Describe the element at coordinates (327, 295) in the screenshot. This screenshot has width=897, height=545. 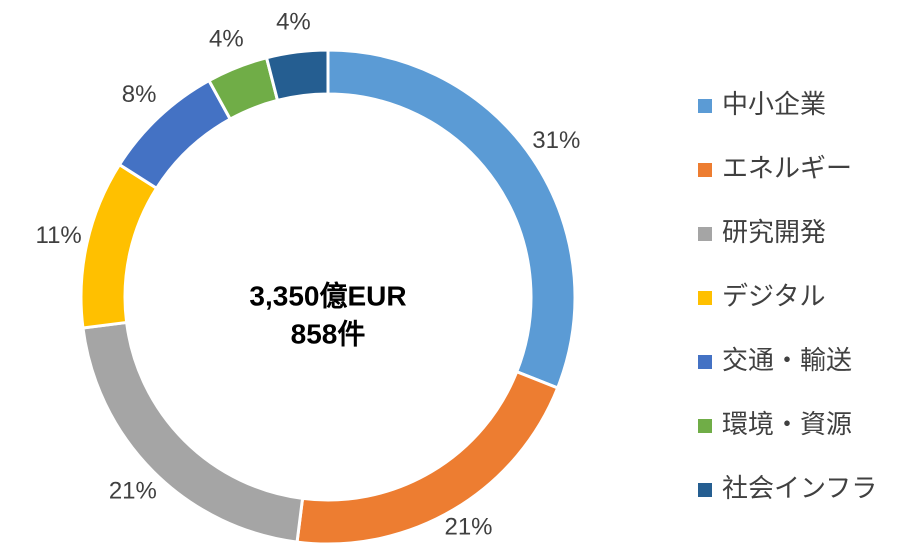
I see `center-total: 3,350億EUR` at that location.